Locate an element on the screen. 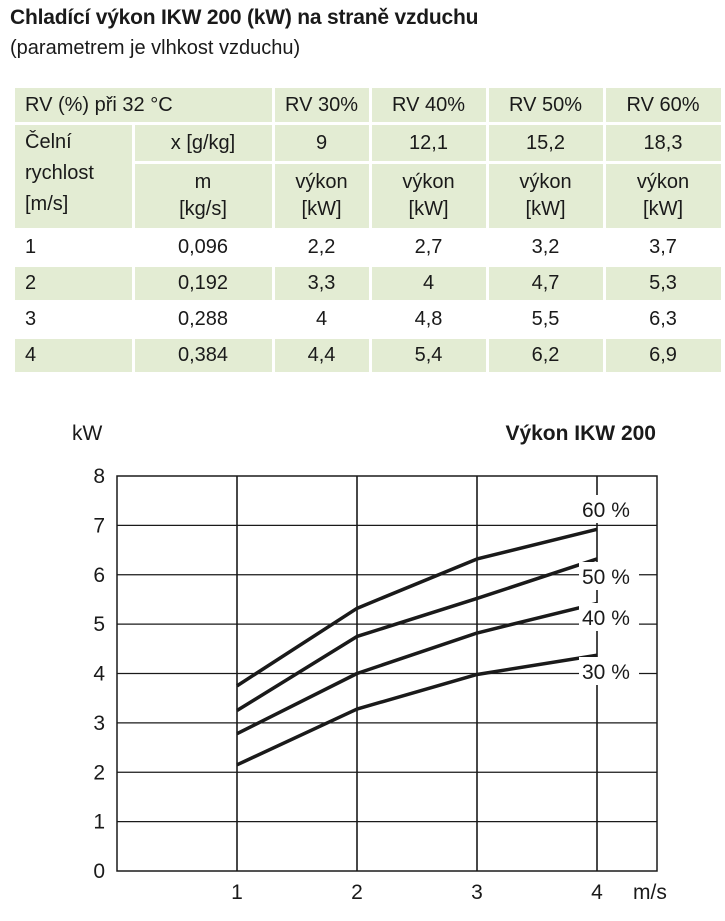 The width and height of the screenshot is (725, 921). speed-label-line: [m/s] is located at coordinates (47, 204).